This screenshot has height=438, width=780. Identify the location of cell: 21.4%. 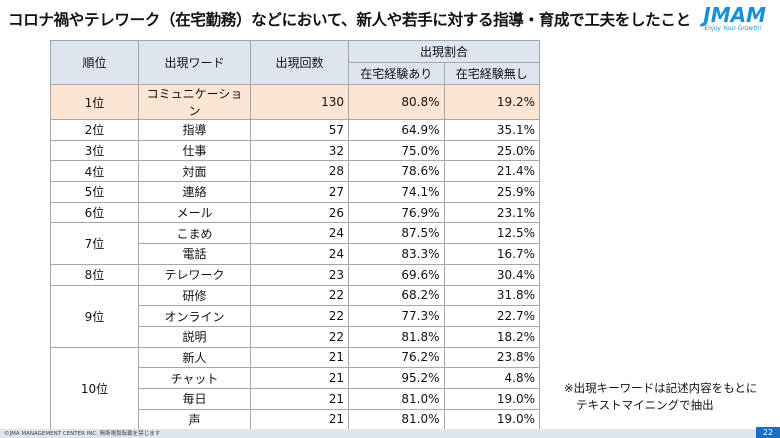
(491, 171).